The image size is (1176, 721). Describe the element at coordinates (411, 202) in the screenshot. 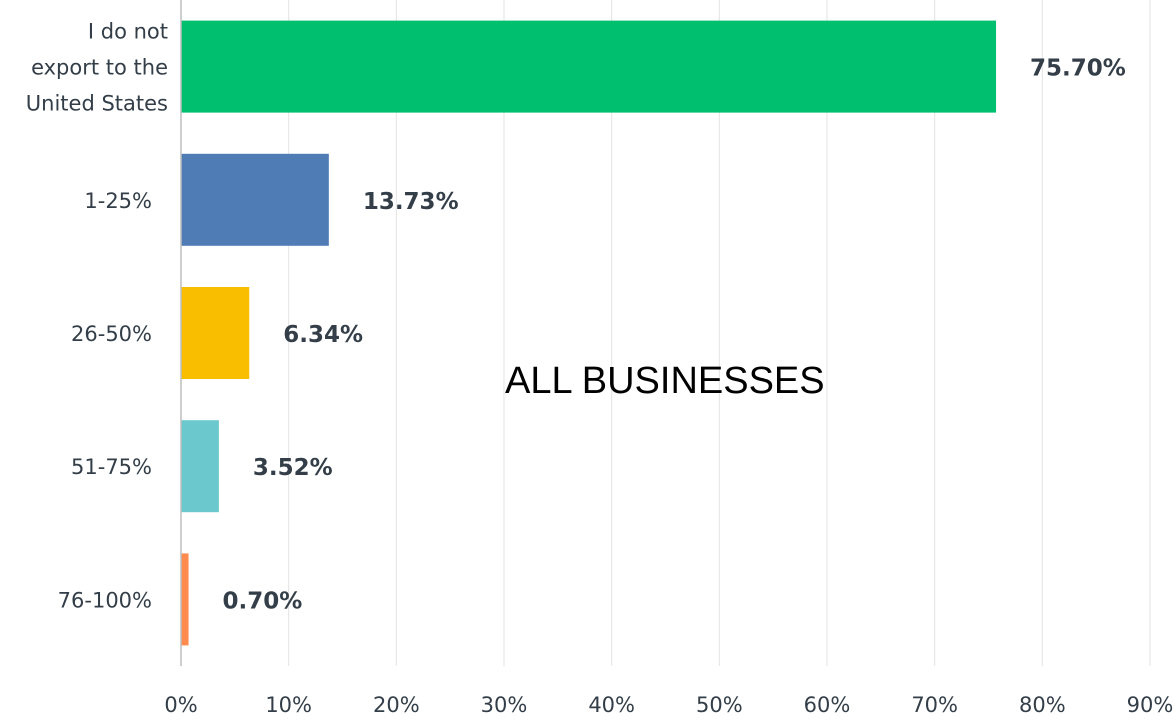

I see `value-label: 13.73%` at that location.